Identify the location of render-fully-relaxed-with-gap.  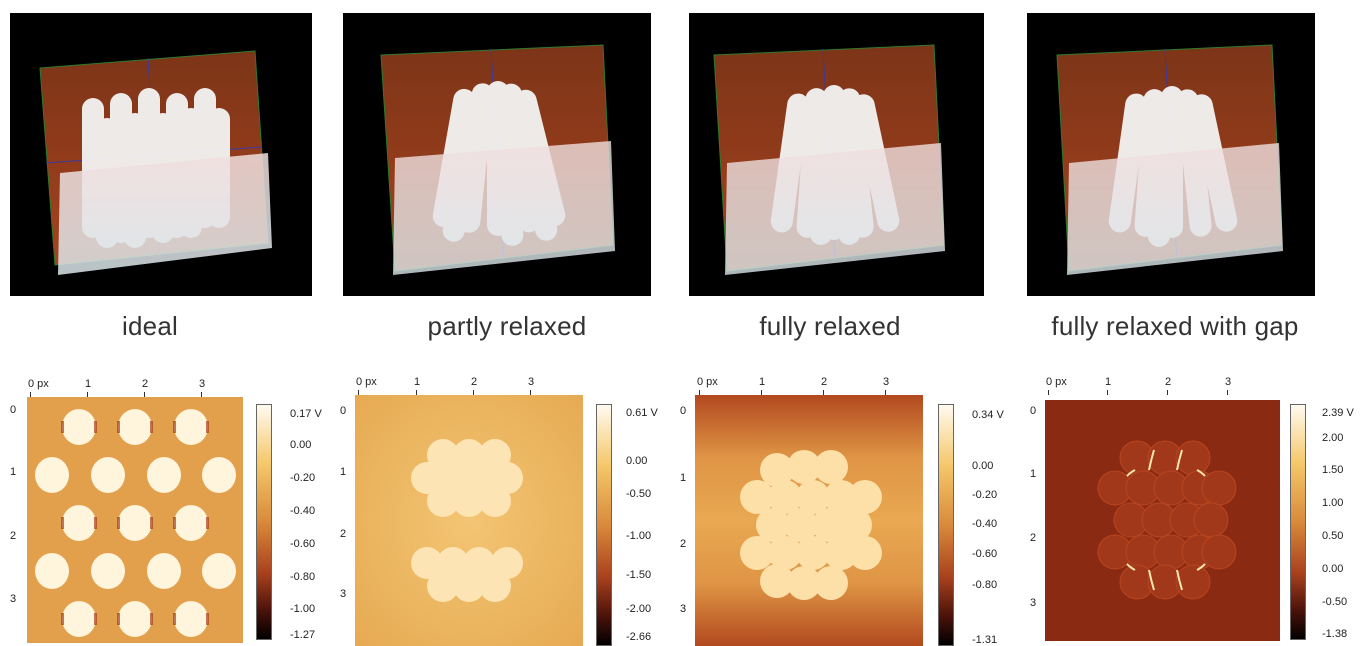
(1171, 154).